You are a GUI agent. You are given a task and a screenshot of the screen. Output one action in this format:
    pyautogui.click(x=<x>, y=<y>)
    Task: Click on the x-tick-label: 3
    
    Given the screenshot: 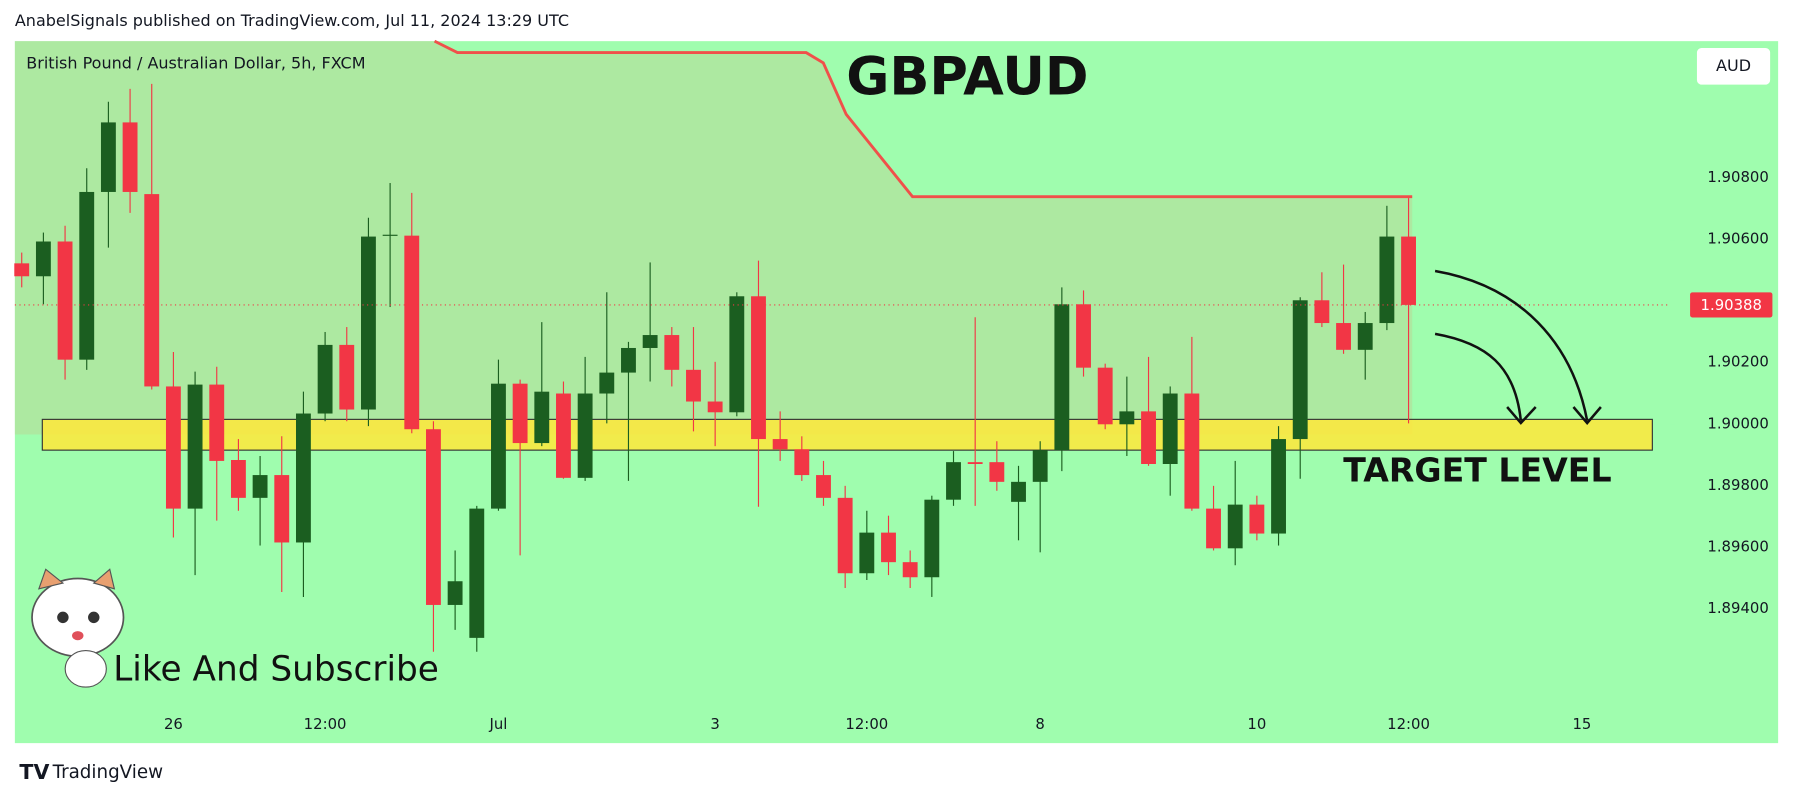 What is the action you would take?
    pyautogui.click(x=714, y=724)
    